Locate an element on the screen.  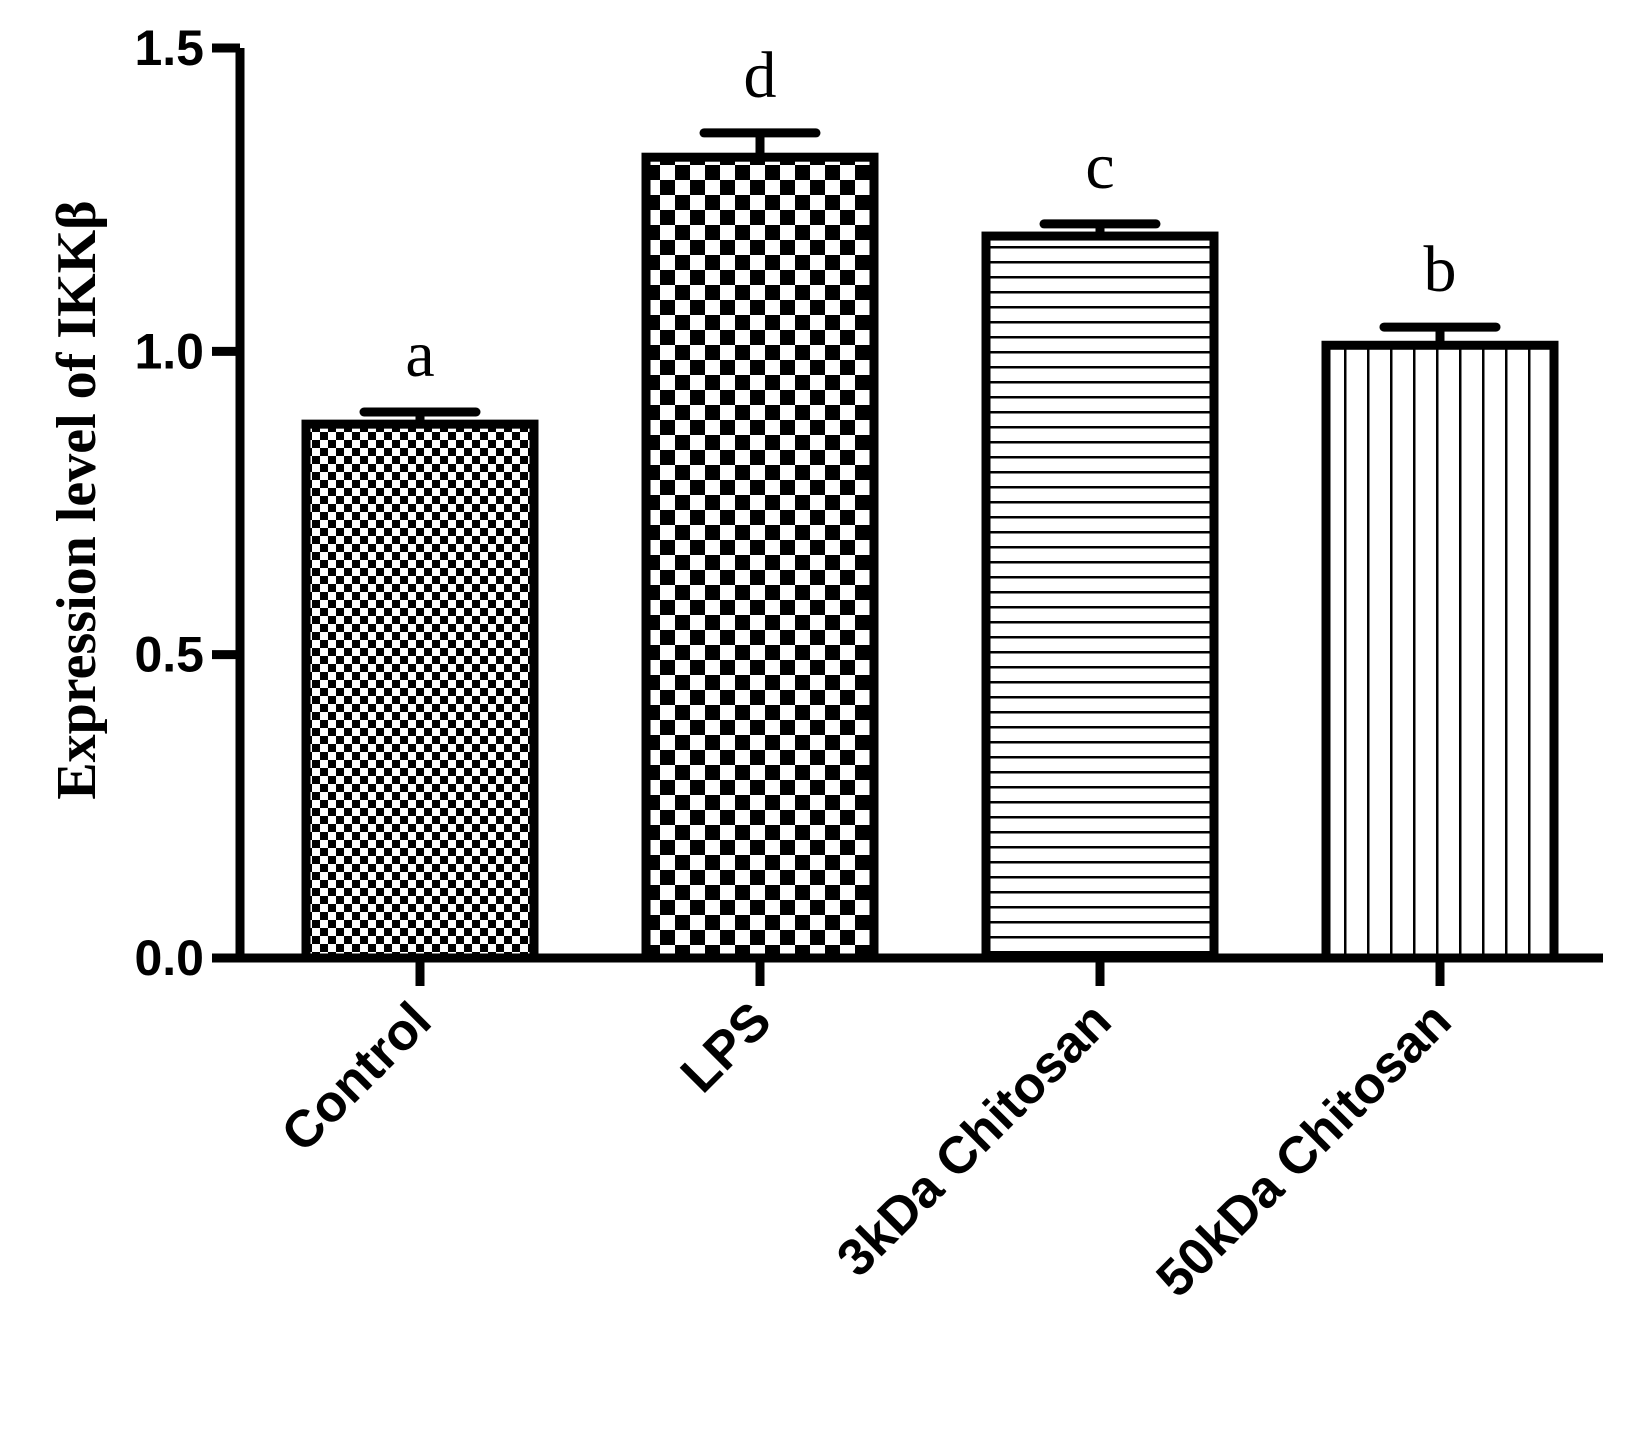
y-tick-label: 1.0 is located at coordinates (169, 351).